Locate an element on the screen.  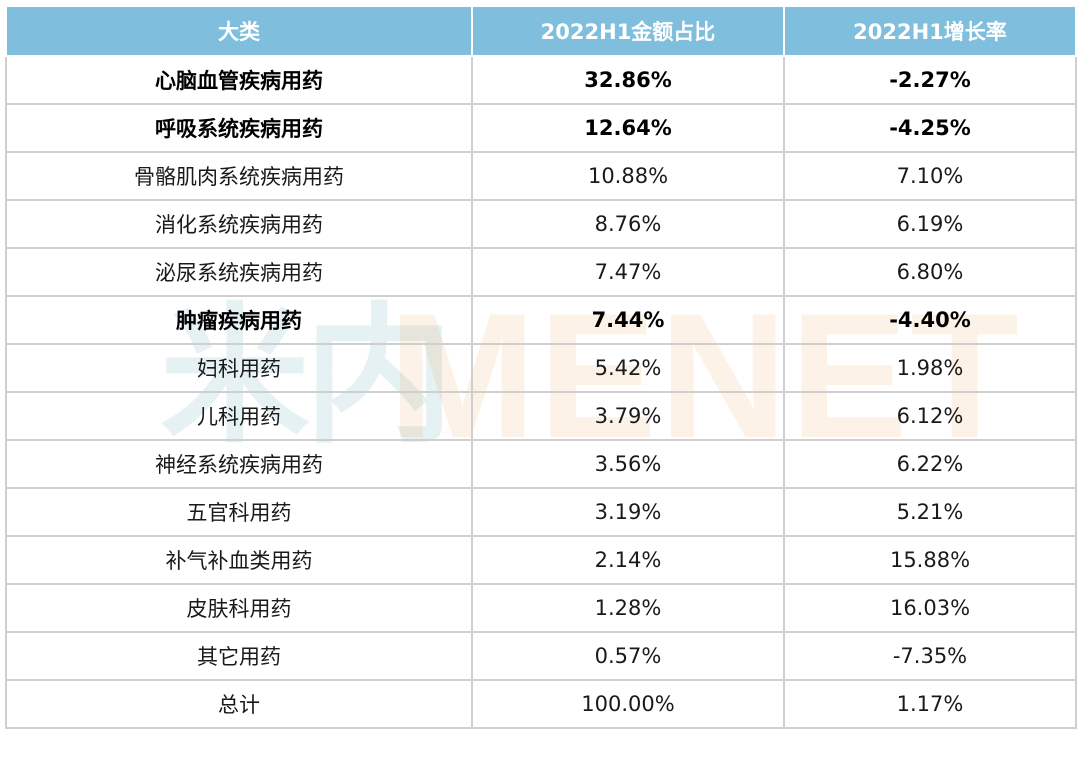
table-row: 妇科用药 5.42% 1.98% is located at coordinates (541, 368).